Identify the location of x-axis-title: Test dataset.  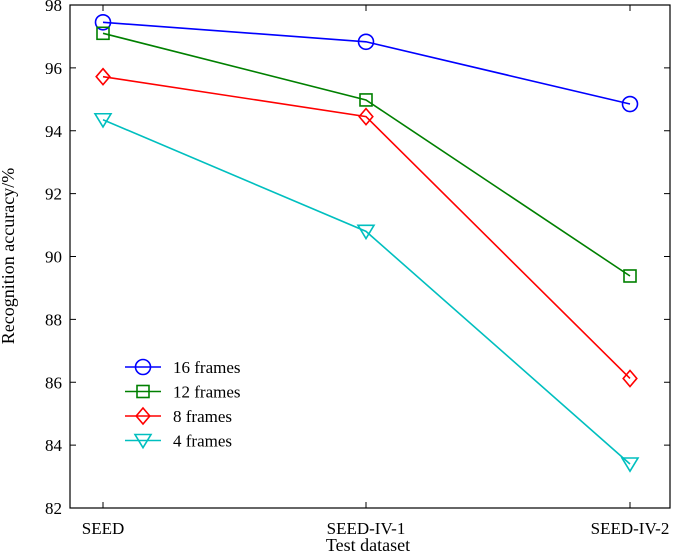
(368, 545).